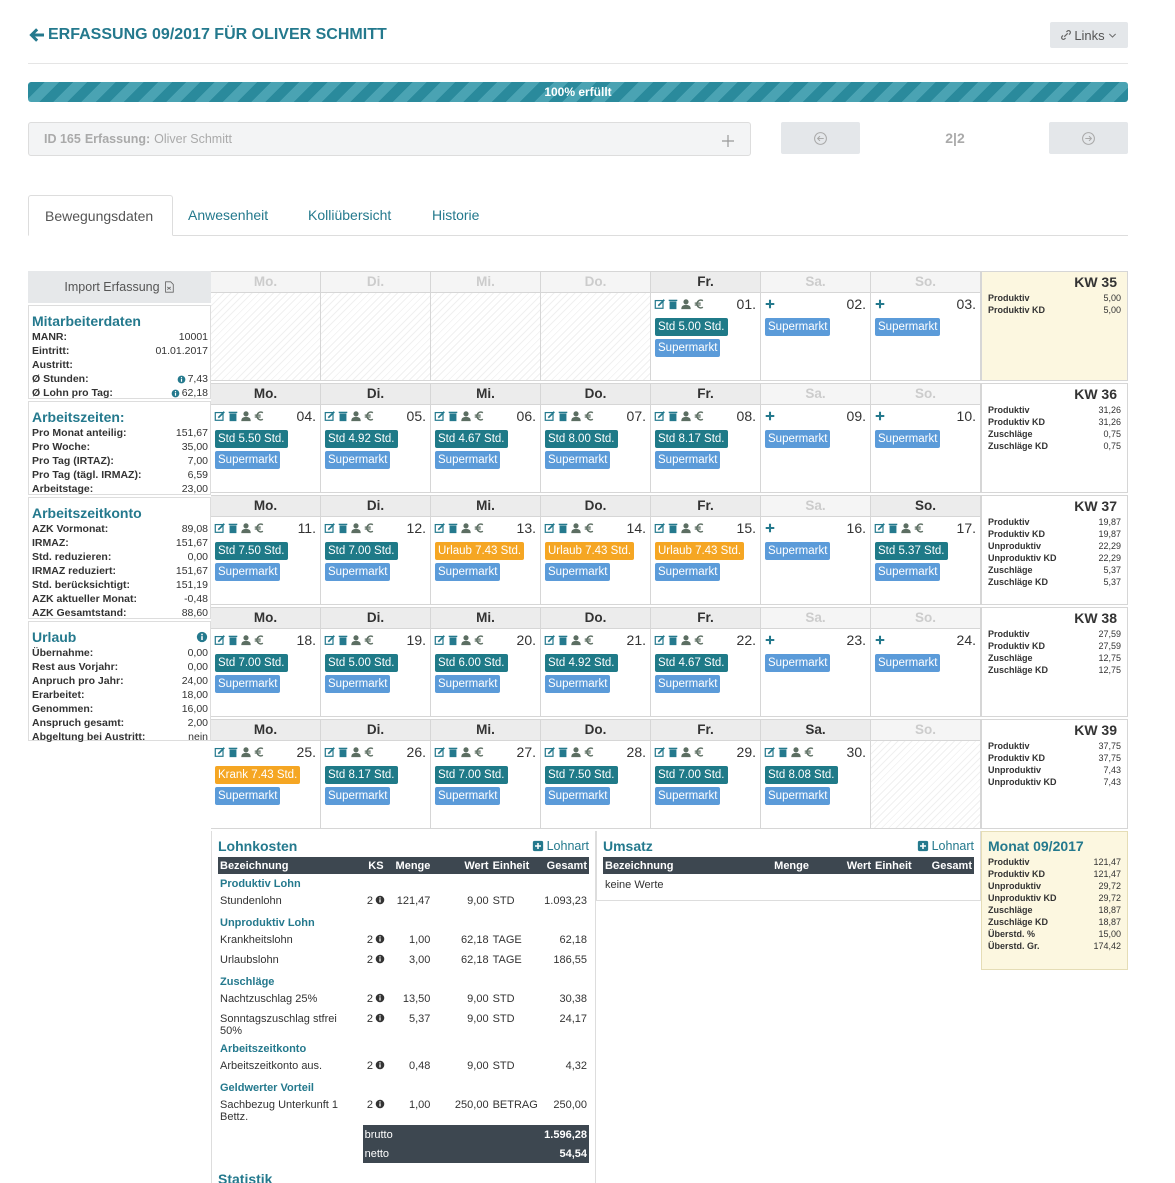 This screenshot has height=1183, width=1175. Describe the element at coordinates (1054, 558) in the screenshot. I see `week-stat: Unproduktiv KD 22,29` at that location.